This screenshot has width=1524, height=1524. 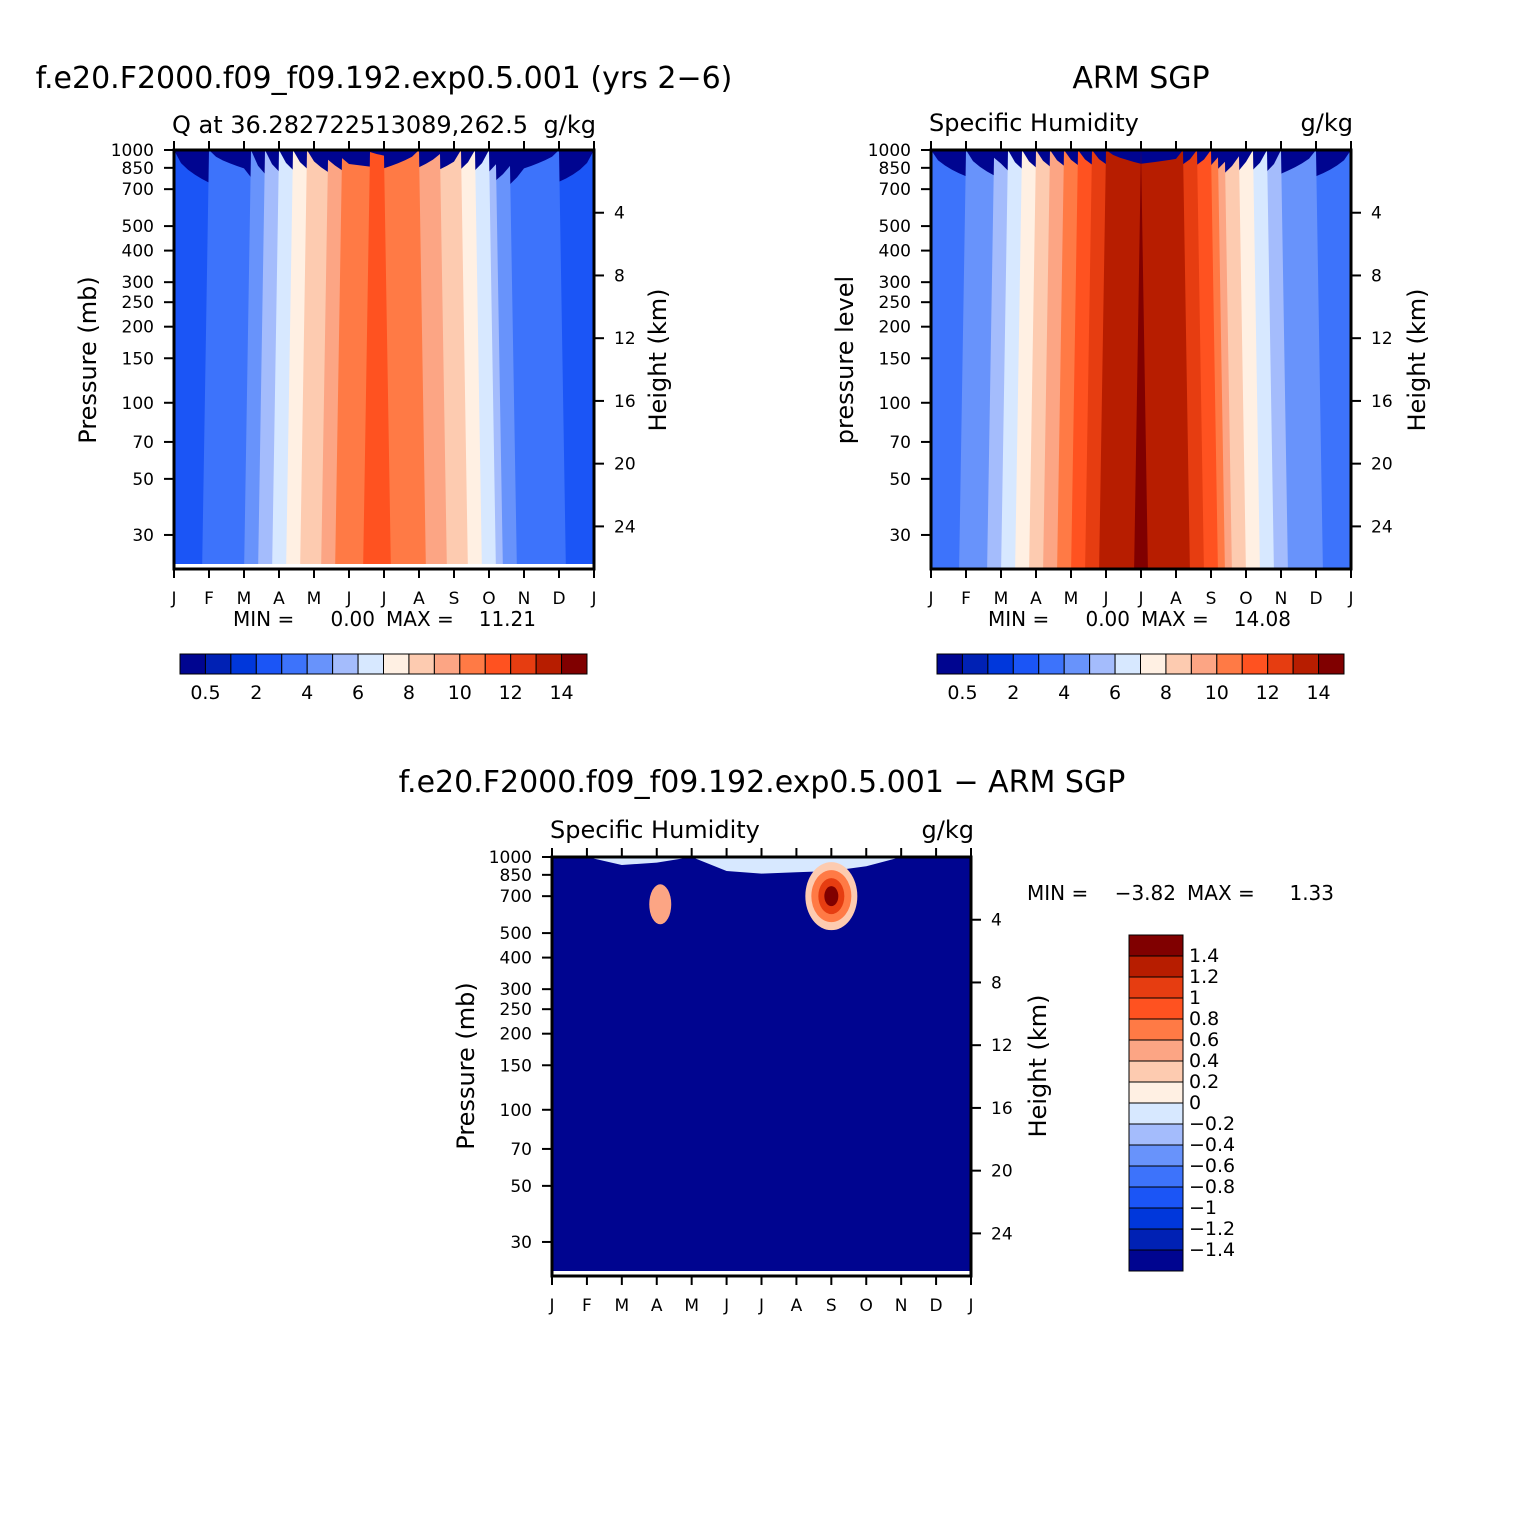 I want to click on diff-contour-fill, so click(x=761, y=1066).